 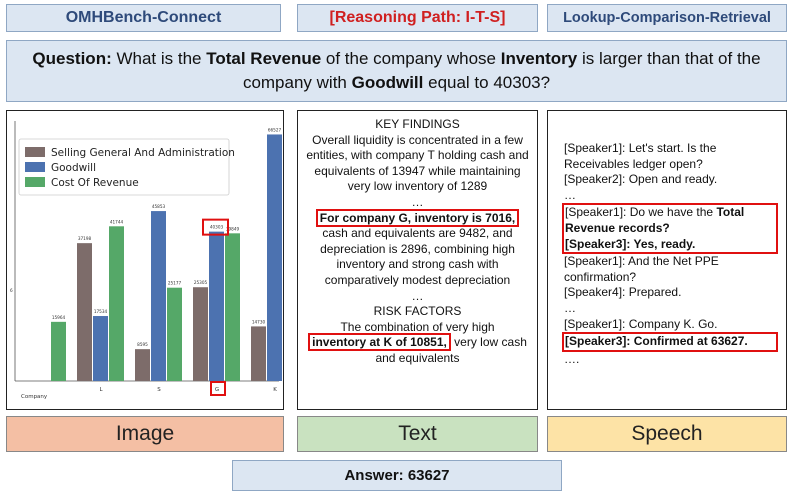 I want to click on question-text: of the company whose, so click(x=411, y=58).